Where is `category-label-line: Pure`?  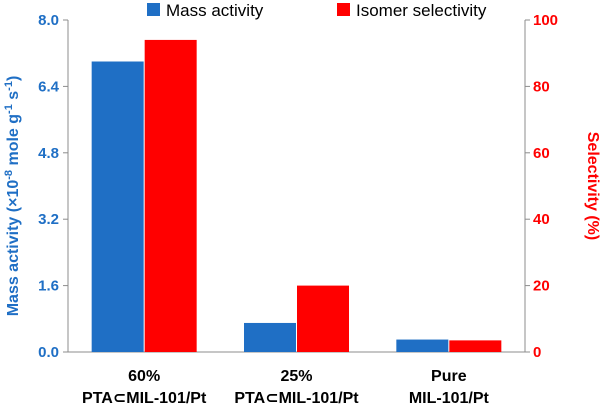
category-label-line: Pure is located at coordinates (449, 376).